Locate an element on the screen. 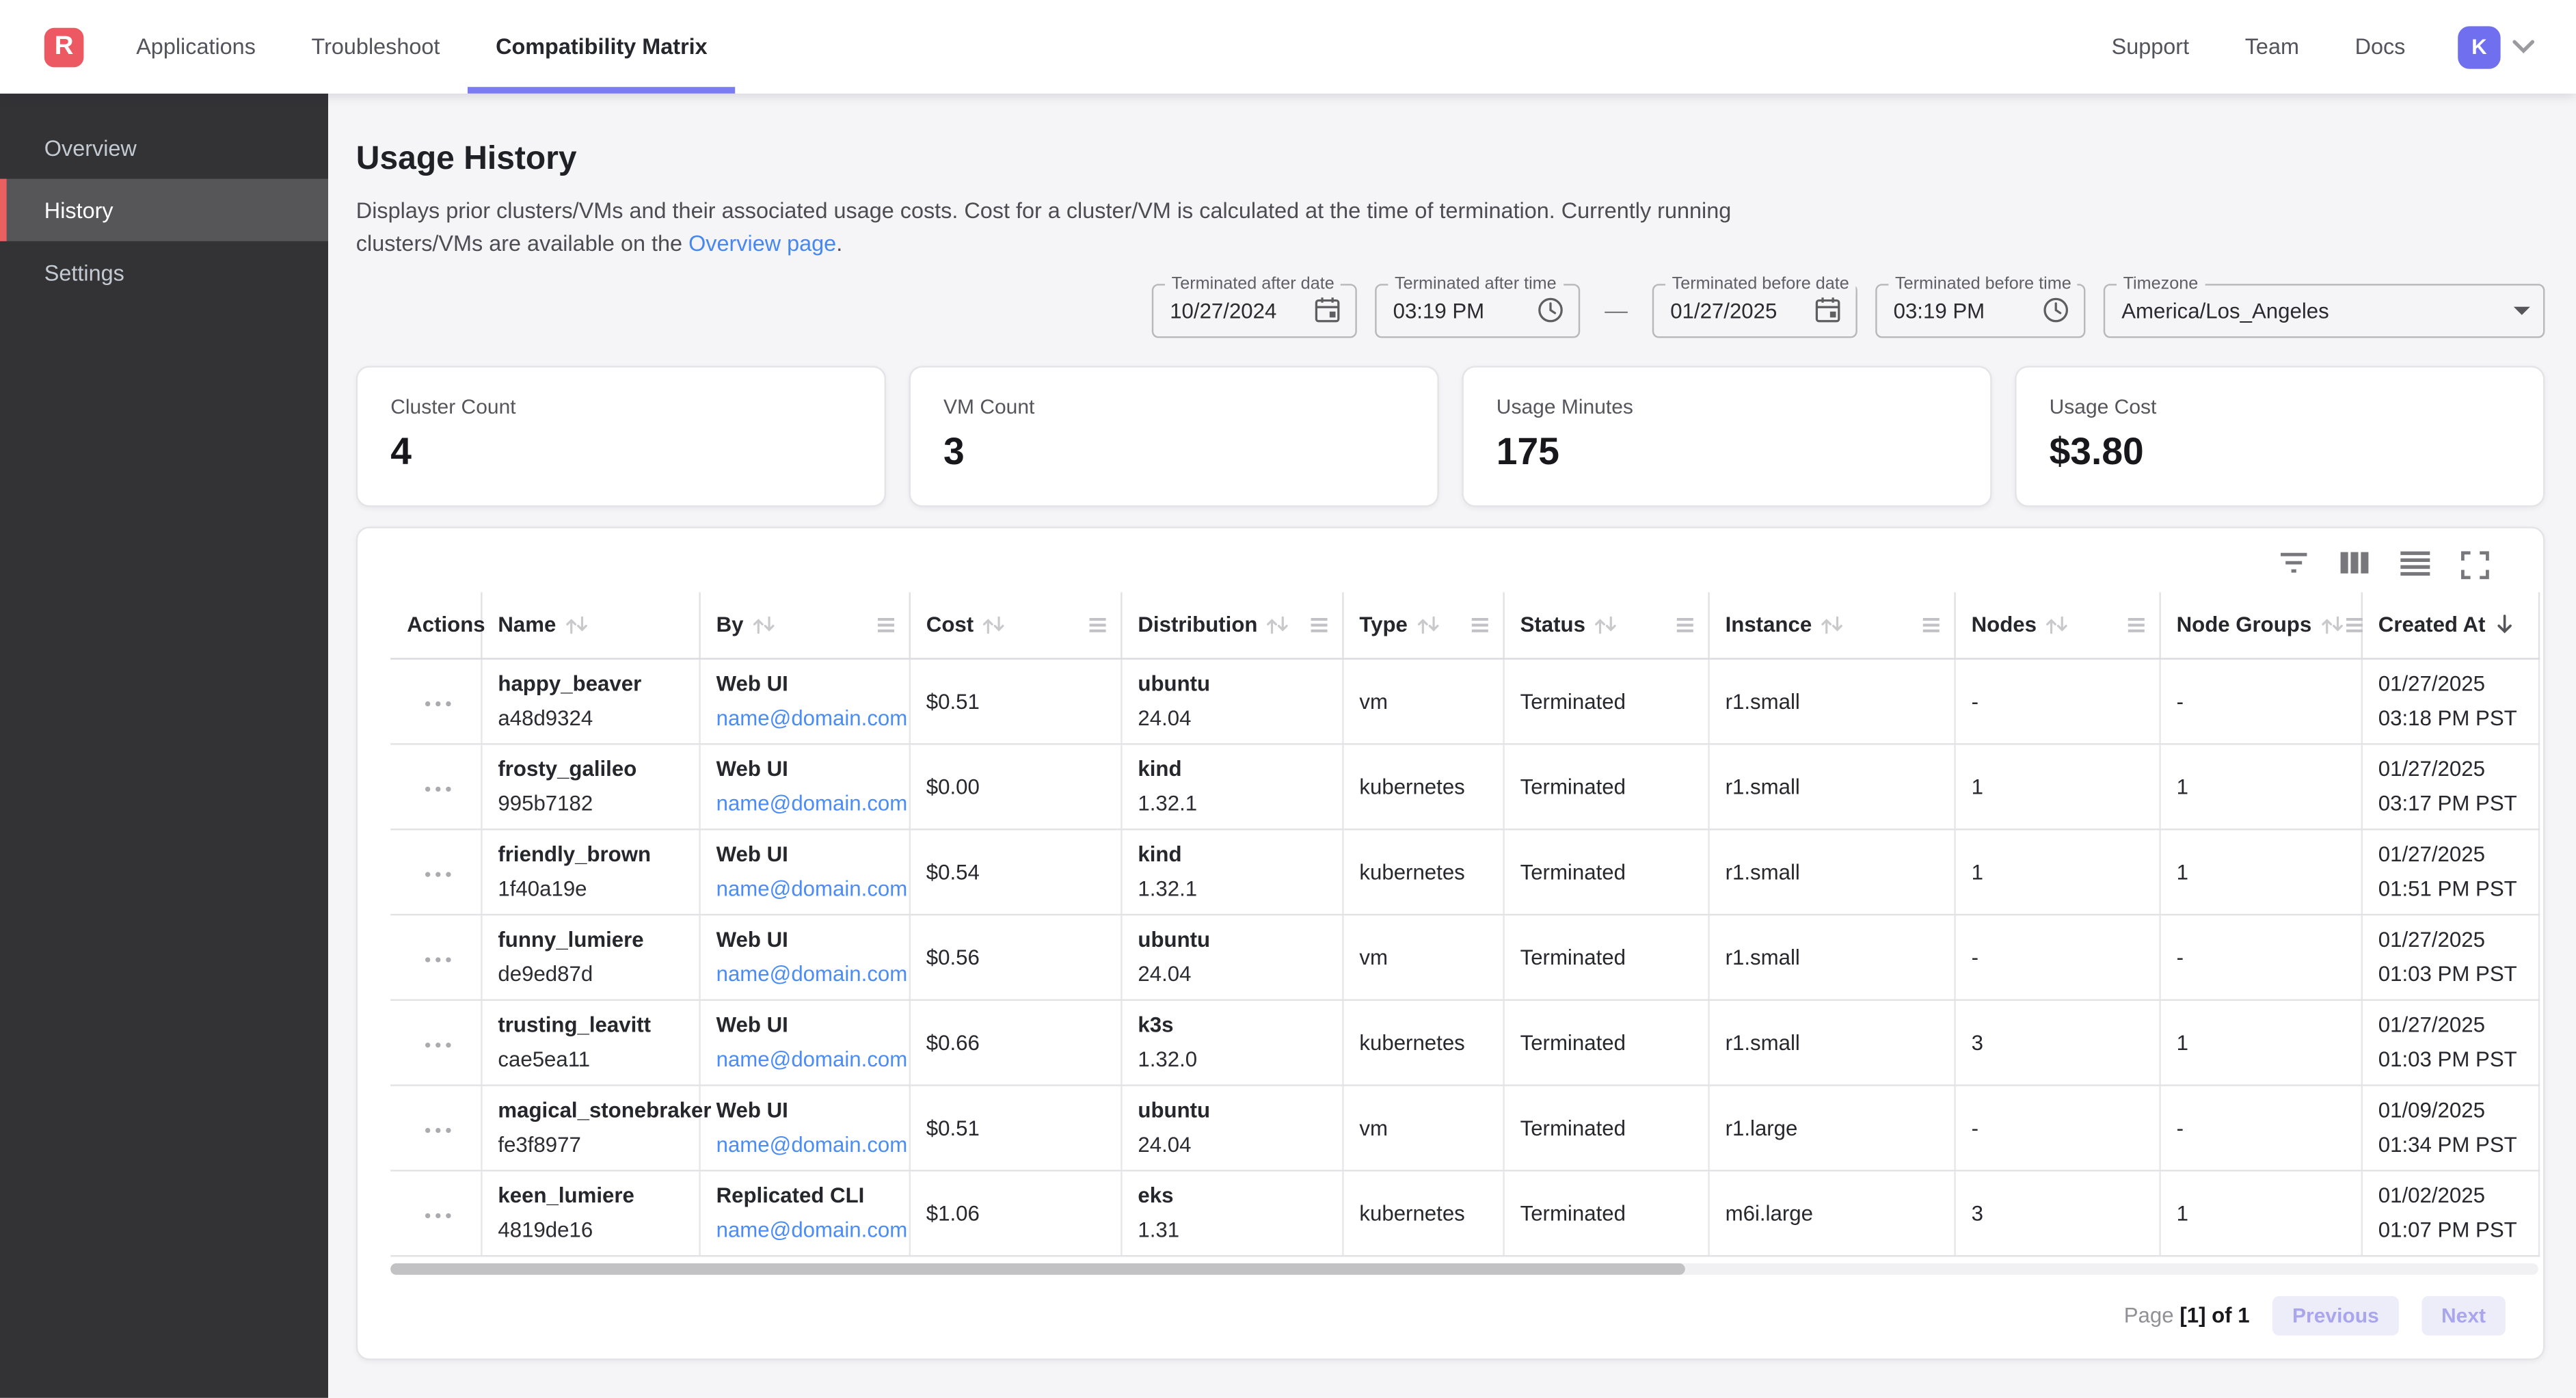 This screenshot has width=2576, height=1398. column-header-status: Status is located at coordinates (1606, 625).